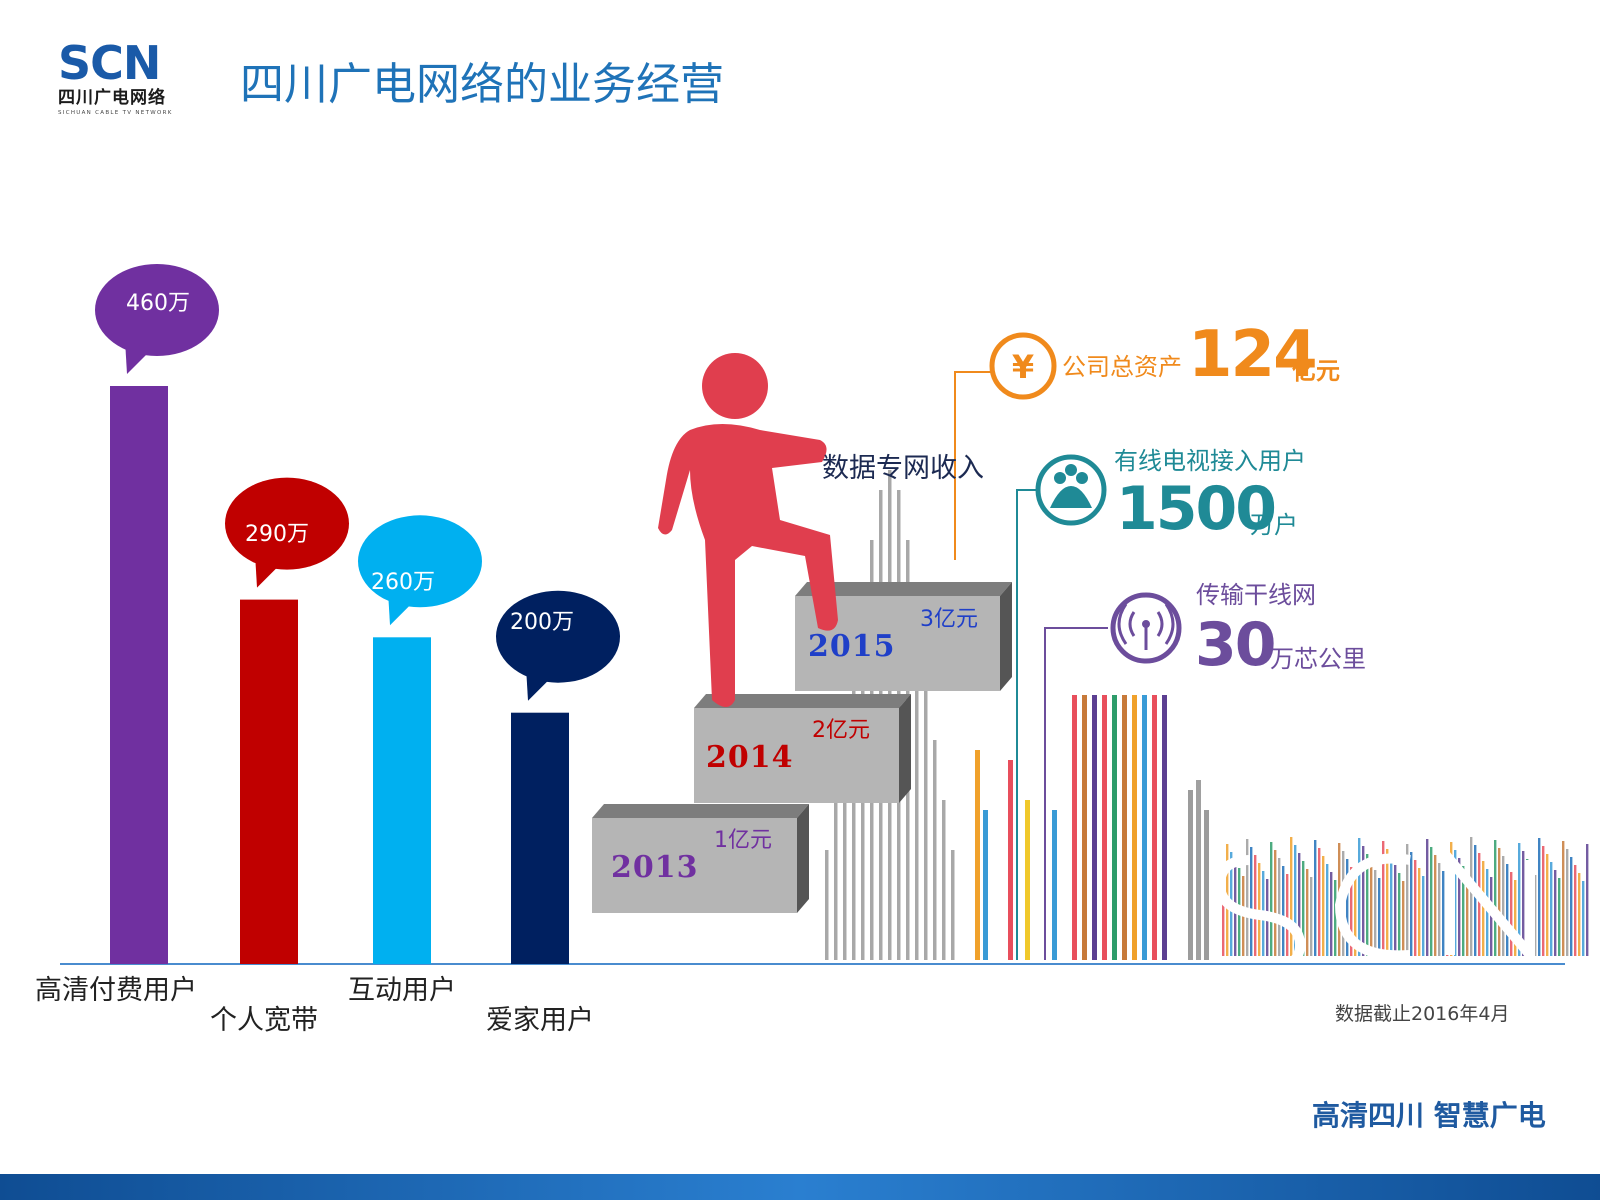 This screenshot has width=1600, height=1200. Describe the element at coordinates (112, 98) in the screenshot. I see `logo-chinese-name: 四川广电网络` at that location.